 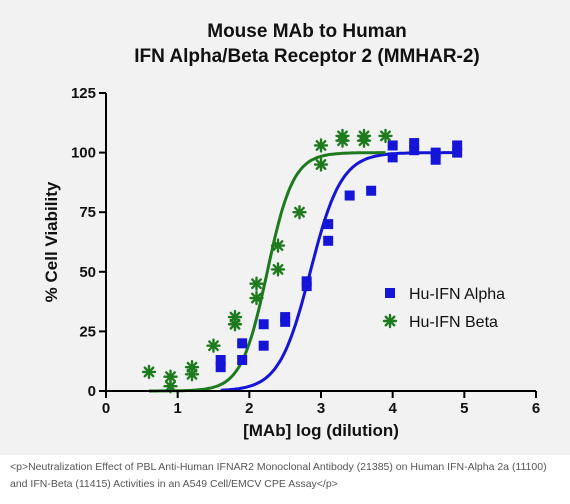 I want to click on x-tick-label: 0, so click(x=106, y=408).